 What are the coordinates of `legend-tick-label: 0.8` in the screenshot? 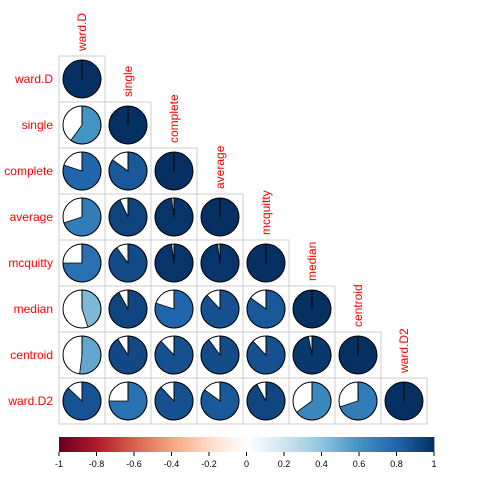 It's located at (396, 464).